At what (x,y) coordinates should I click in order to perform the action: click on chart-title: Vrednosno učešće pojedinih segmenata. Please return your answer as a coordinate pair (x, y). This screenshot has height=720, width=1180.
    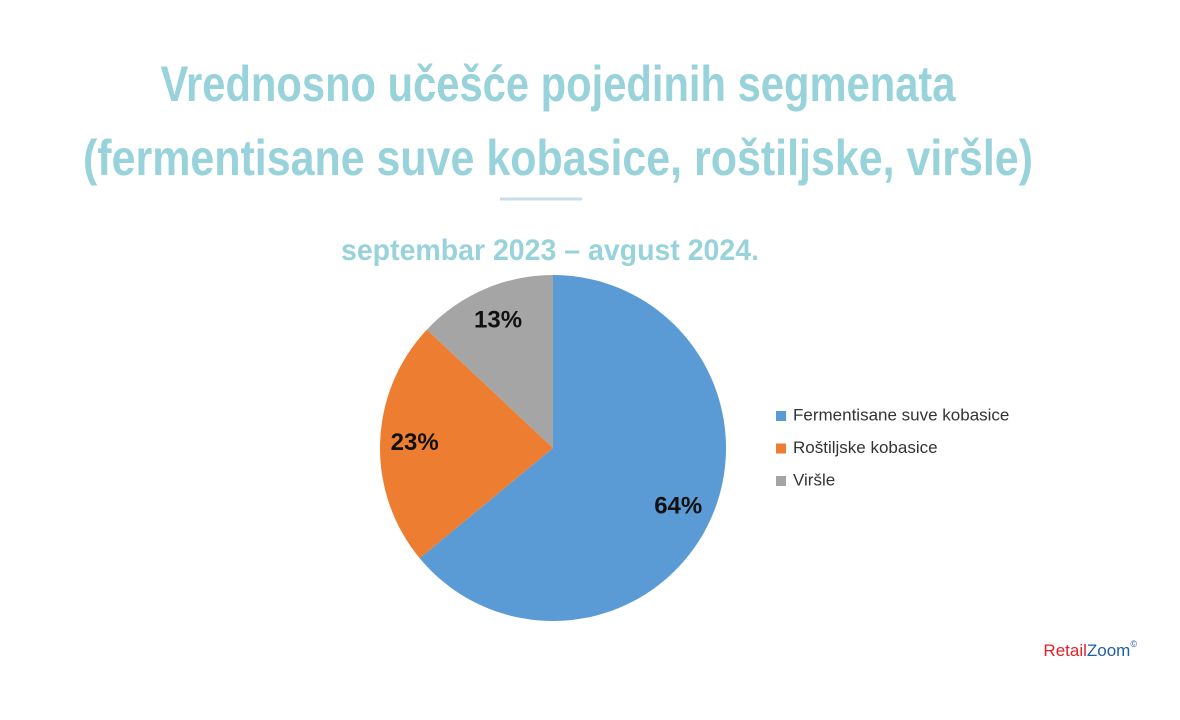
    Looking at the image, I should click on (559, 84).